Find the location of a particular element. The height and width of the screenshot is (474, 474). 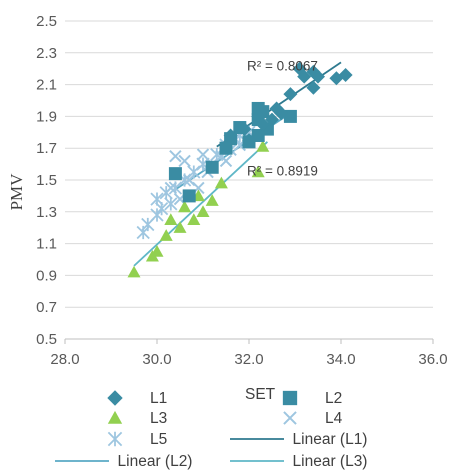

legend-item: Linear (L3) is located at coordinates (298, 461).